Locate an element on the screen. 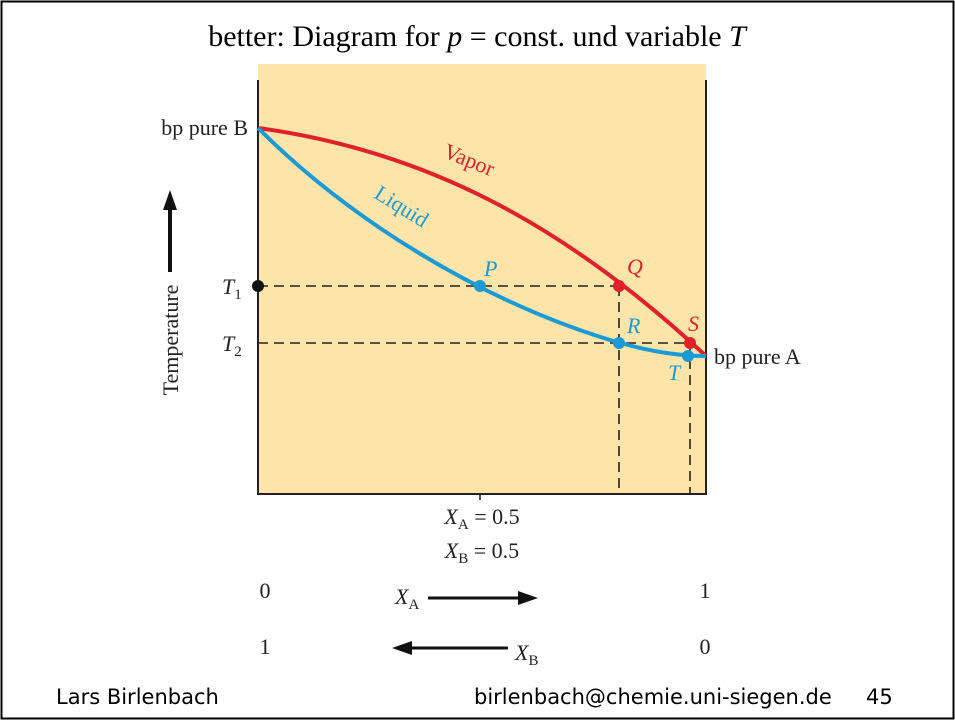  bp-pure-b: bp pure B is located at coordinates (204, 127).